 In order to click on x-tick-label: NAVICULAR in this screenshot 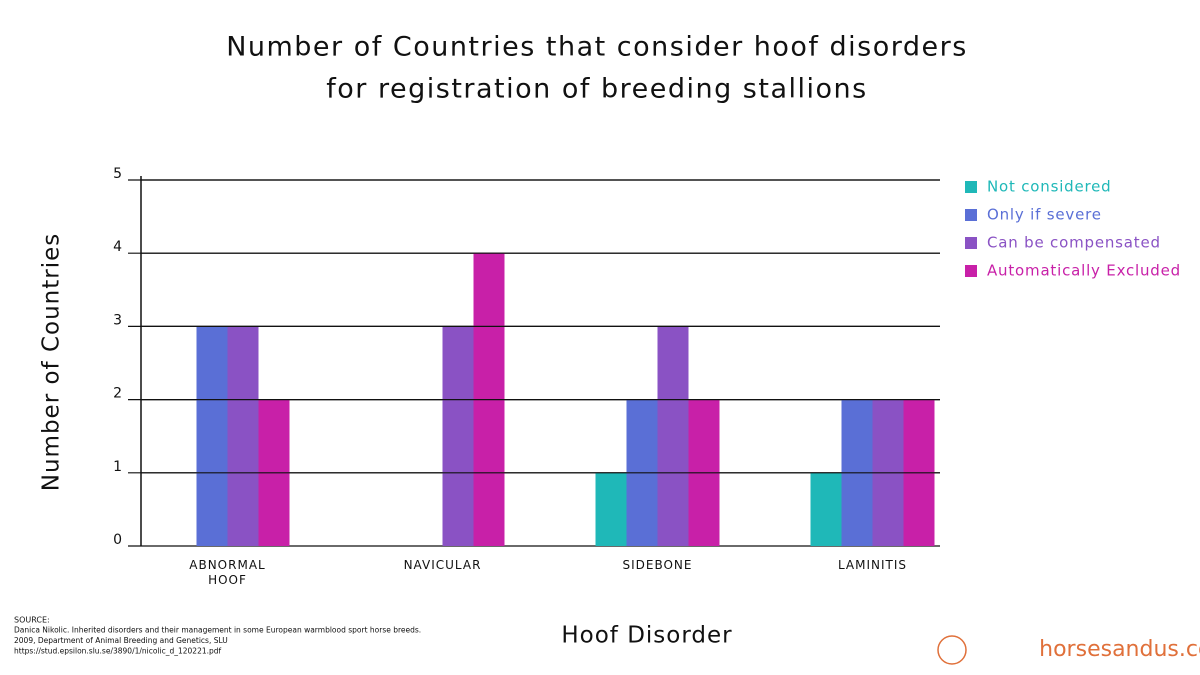, I will do `click(442, 565)`.